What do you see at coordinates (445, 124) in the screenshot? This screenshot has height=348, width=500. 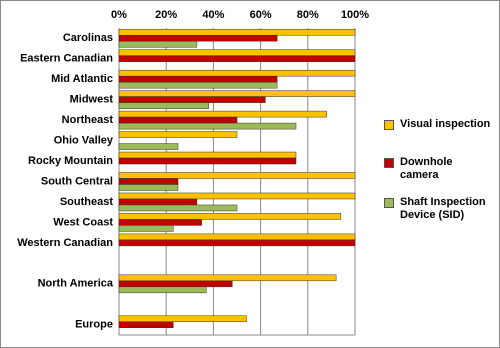 I see `legend-label: Visual inspection` at bounding box center [445, 124].